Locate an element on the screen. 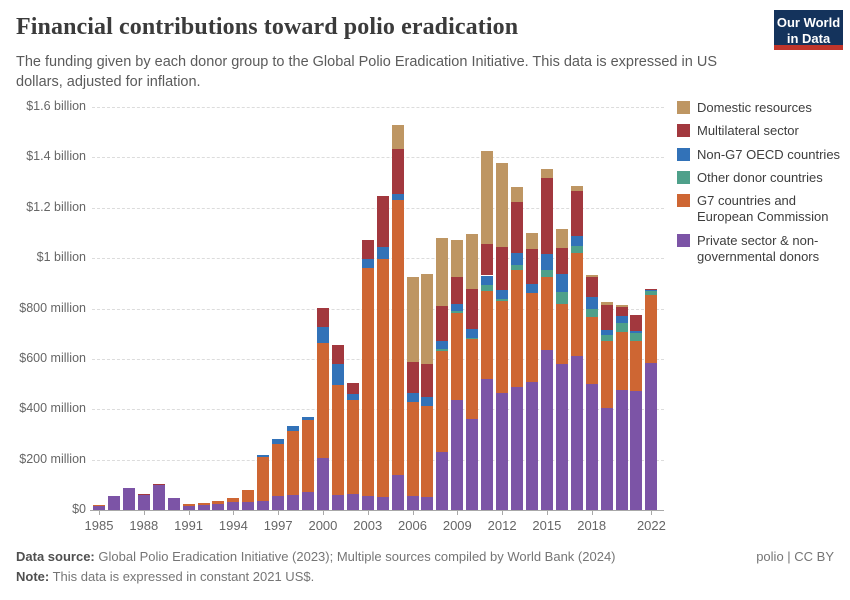  bar-2005-non_g7 is located at coordinates (397, 197).